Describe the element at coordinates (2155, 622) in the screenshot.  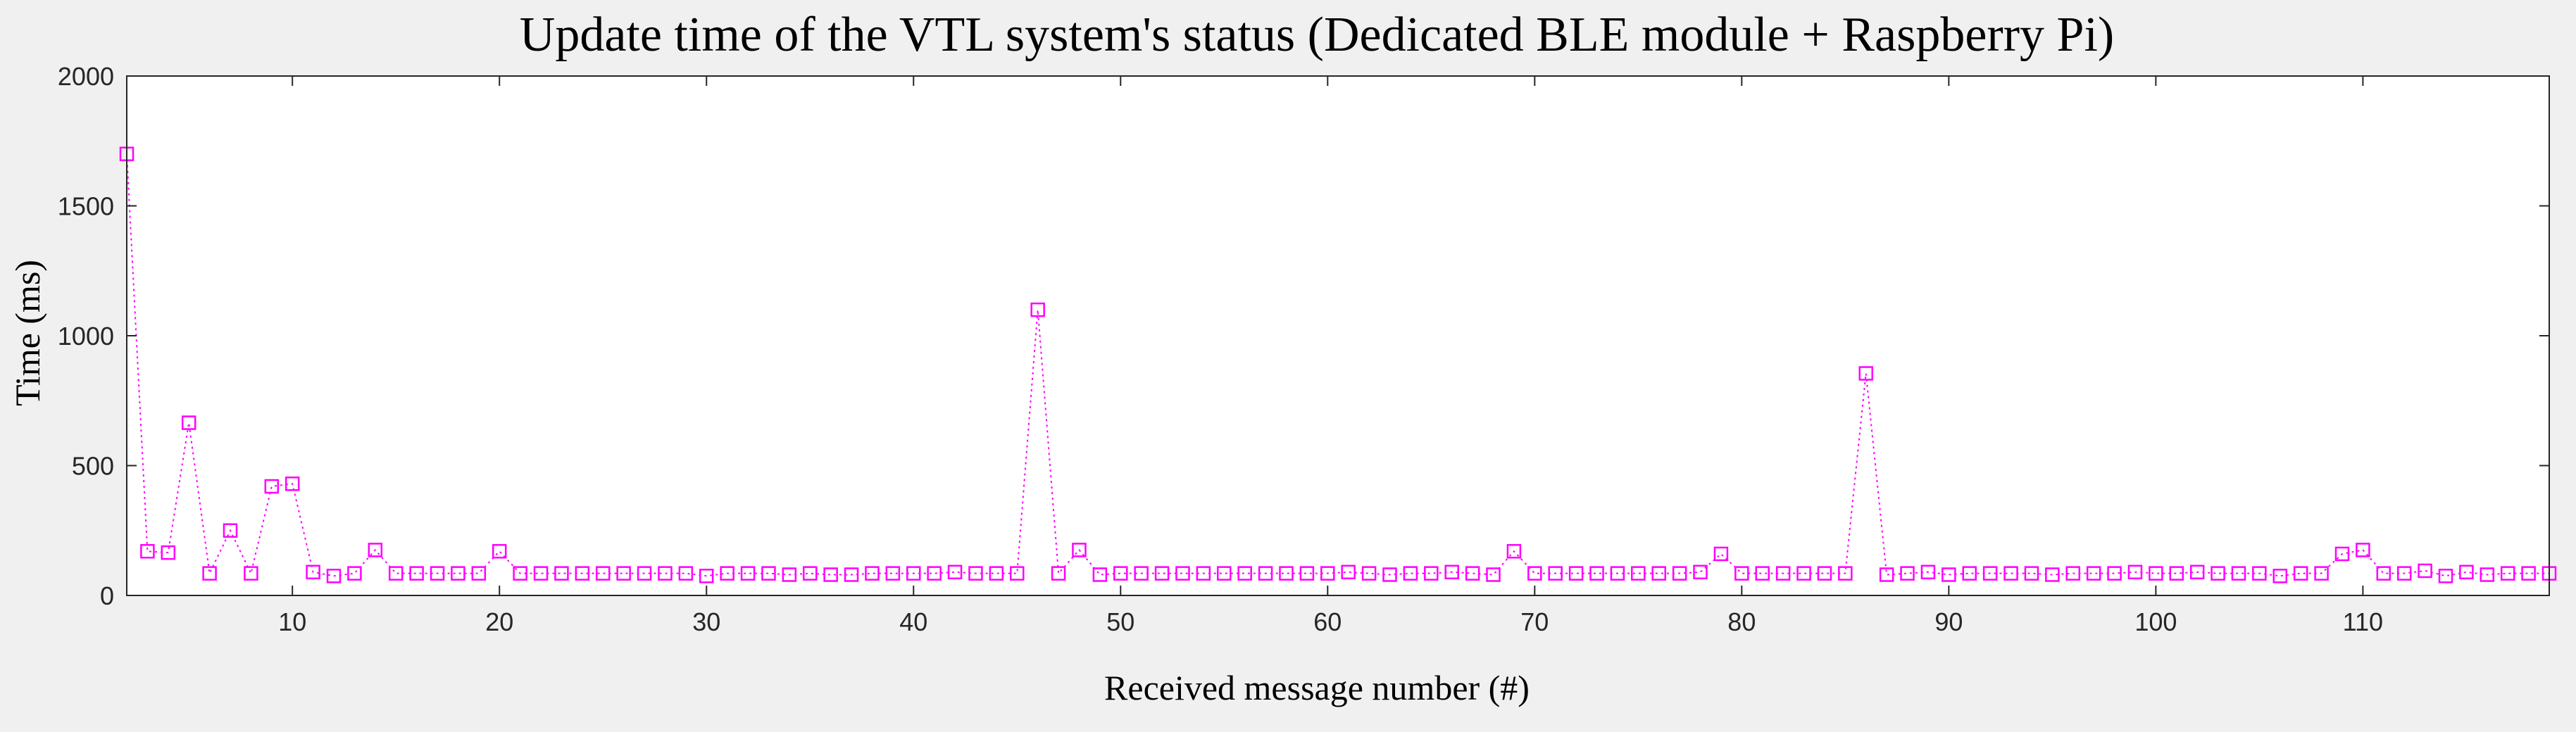
I see `x-tick-label: 100` at that location.